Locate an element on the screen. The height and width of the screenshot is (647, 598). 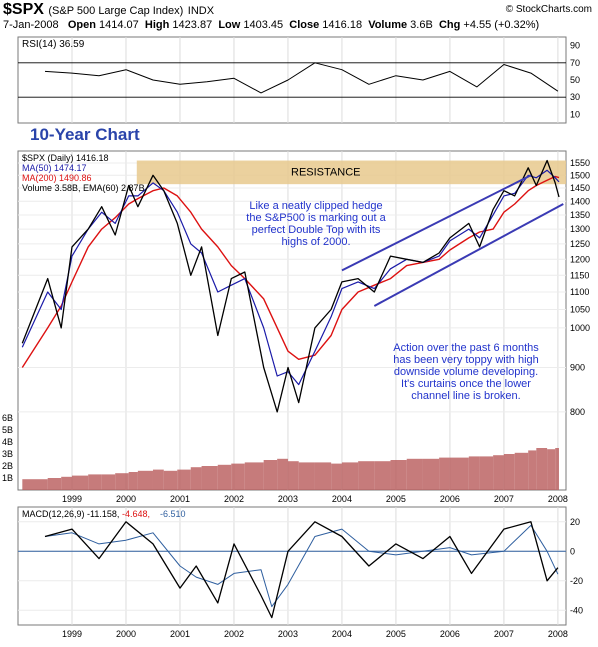
price-xtick-label: 2003 is located at coordinates (288, 499).